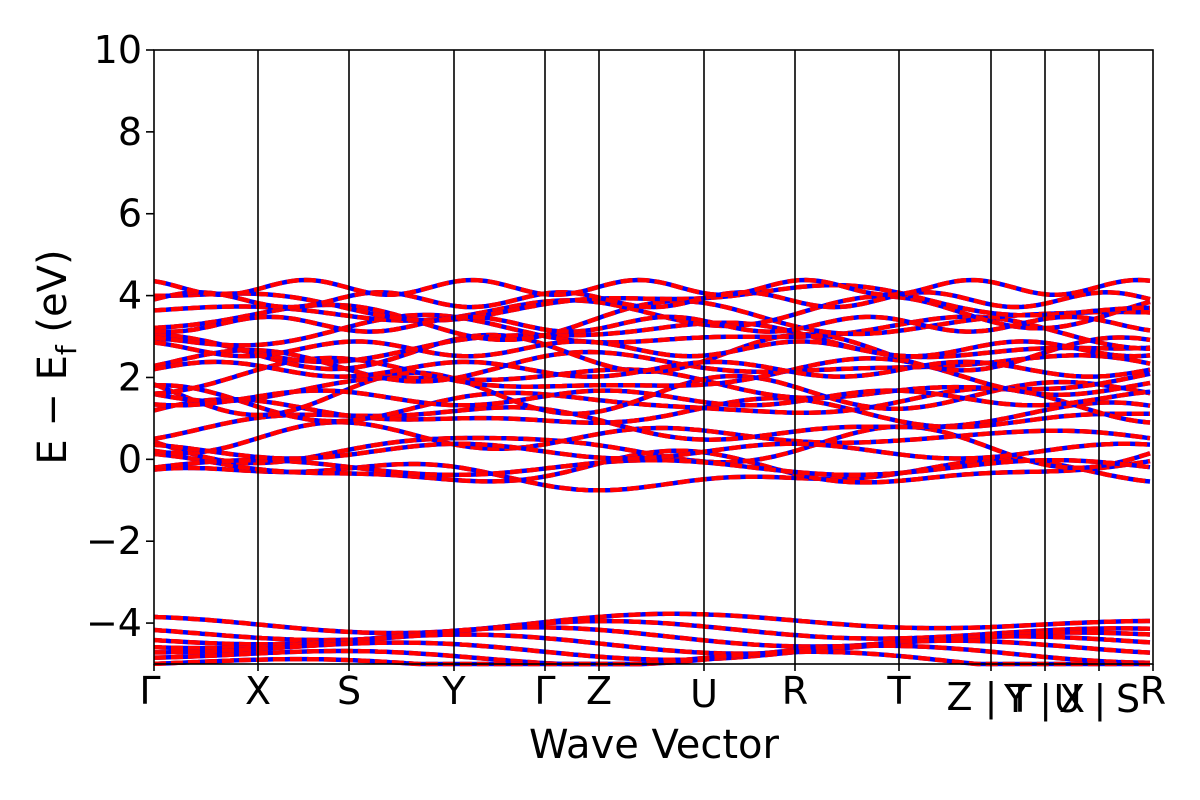 The height and width of the screenshot is (800, 1200). I want to click on y-tick-label: 2, so click(130, 377).